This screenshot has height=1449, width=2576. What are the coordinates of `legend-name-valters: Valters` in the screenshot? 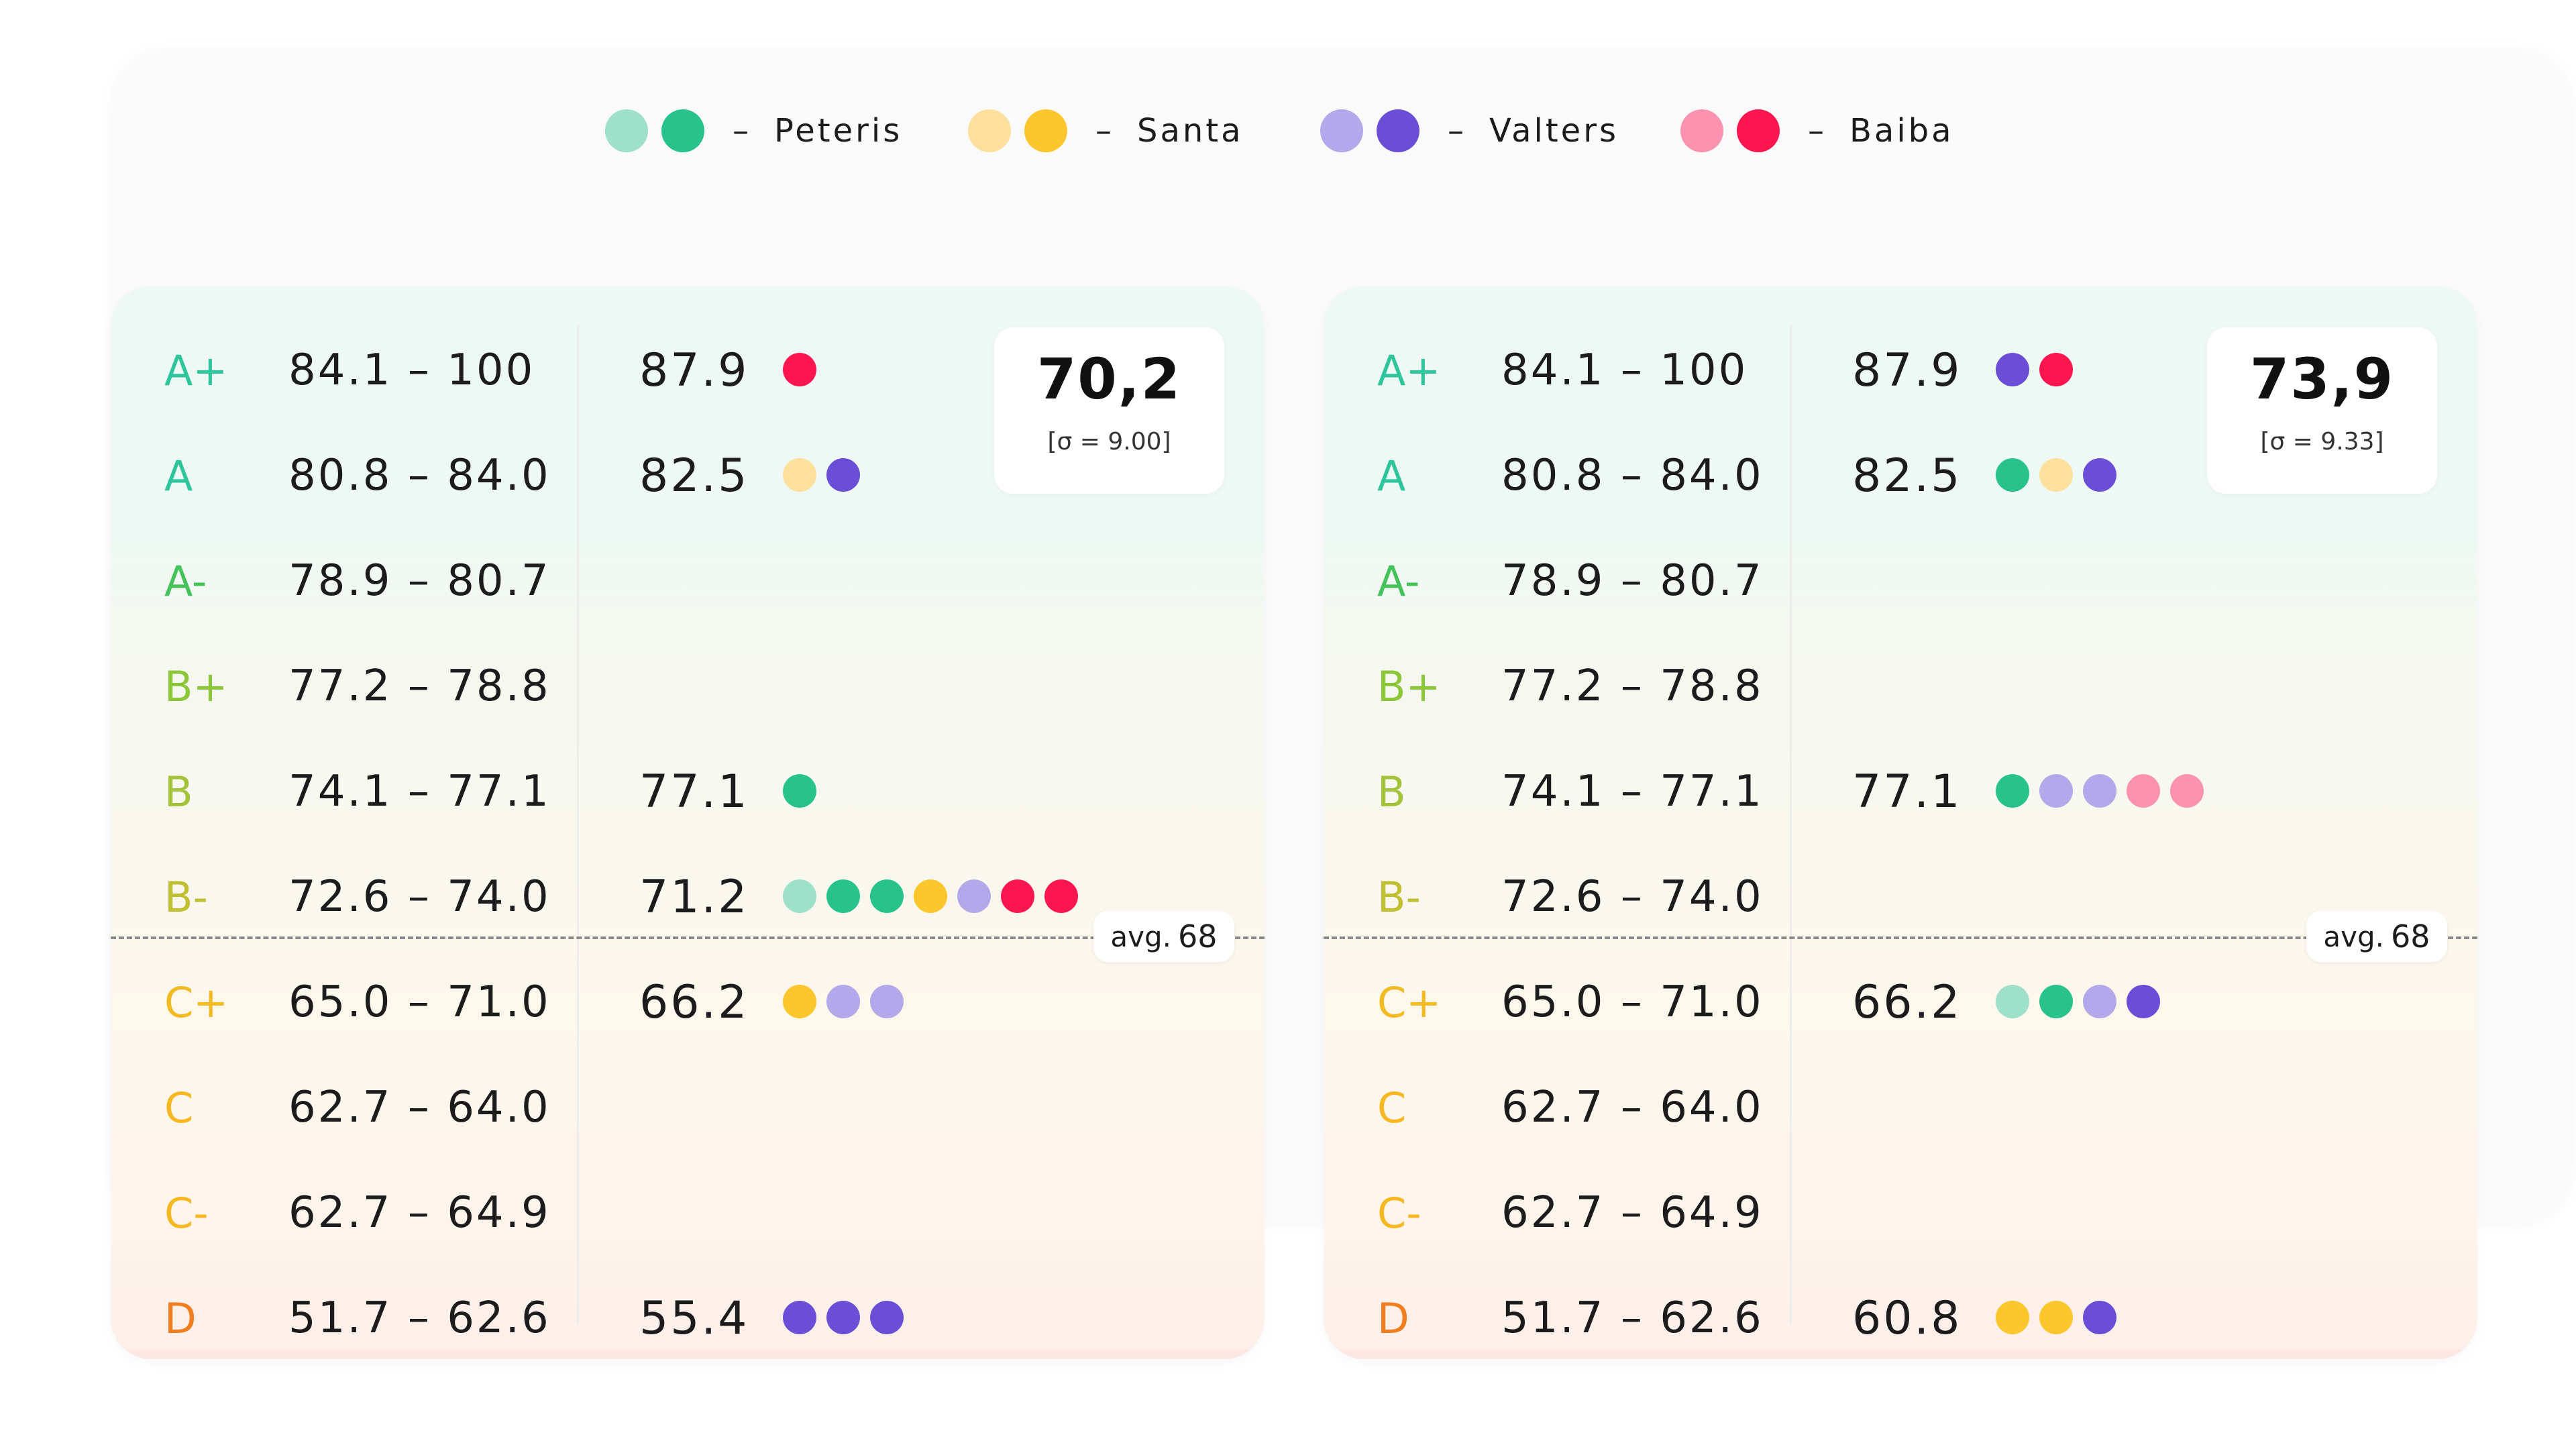 It's located at (1554, 131).